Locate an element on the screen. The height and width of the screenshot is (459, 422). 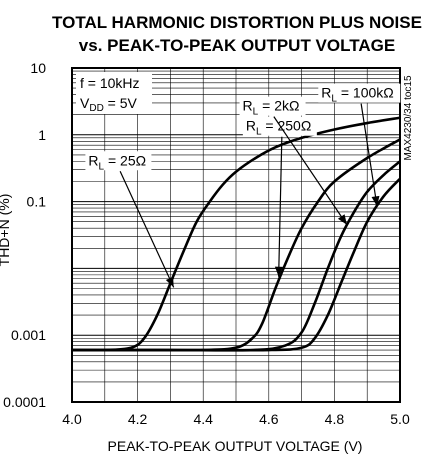
y-axis-label: THD+N (%) is located at coordinates (6, 230).